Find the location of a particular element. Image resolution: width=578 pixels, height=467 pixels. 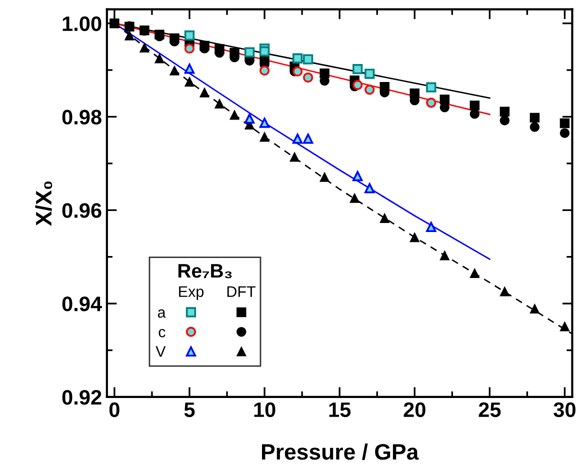

x-tick-label: 5 is located at coordinates (189, 410).